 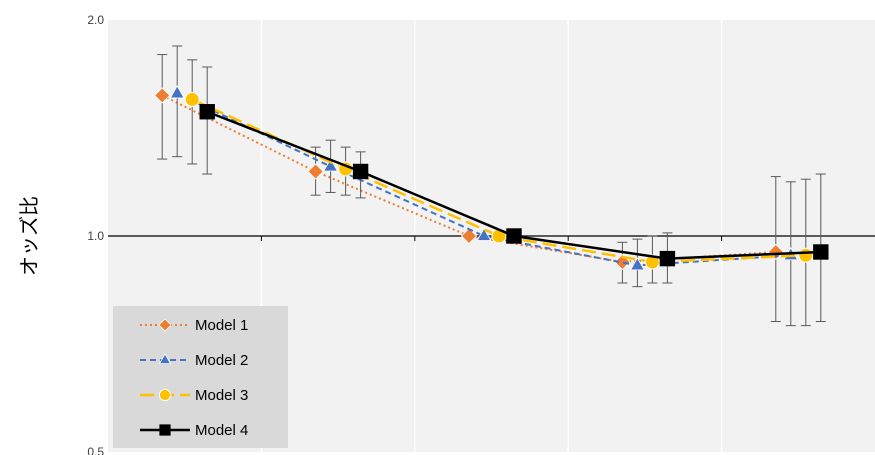 What do you see at coordinates (95, 20) in the screenshot?
I see `y-tick-label: 2.0` at bounding box center [95, 20].